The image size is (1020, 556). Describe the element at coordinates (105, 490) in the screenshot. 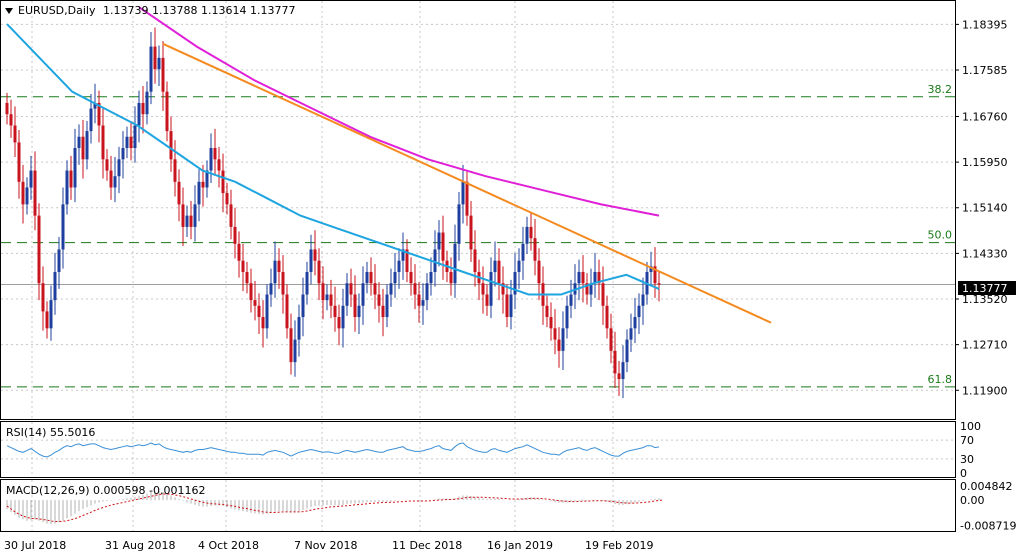

I see `macd-label: MACD(12,26,9) 0.000598 -0.001162` at that location.